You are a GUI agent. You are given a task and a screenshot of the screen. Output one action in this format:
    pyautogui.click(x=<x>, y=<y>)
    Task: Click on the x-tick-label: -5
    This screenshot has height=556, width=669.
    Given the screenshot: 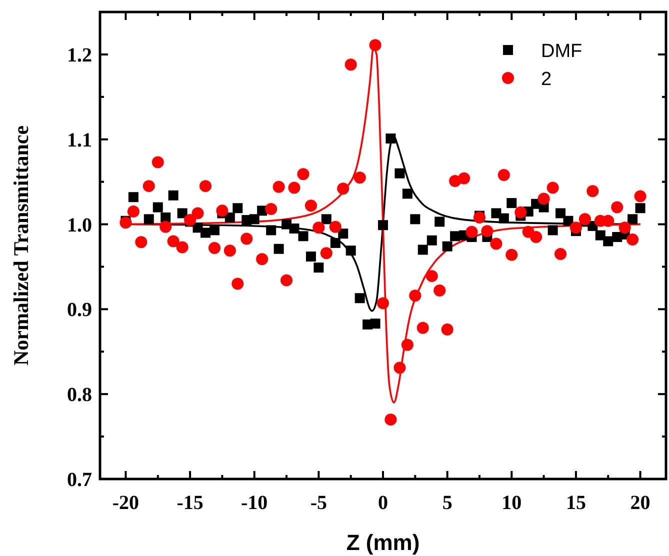 What is the action you would take?
    pyautogui.click(x=319, y=503)
    